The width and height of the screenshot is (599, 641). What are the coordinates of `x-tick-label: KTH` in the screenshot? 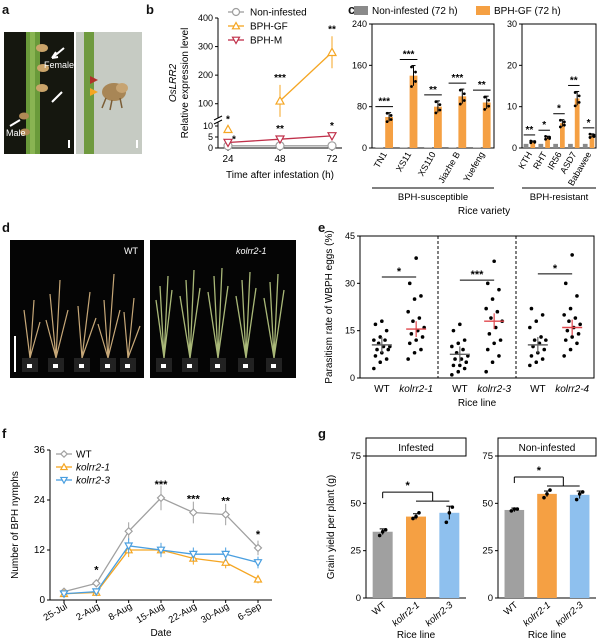 It's located at (525, 160).